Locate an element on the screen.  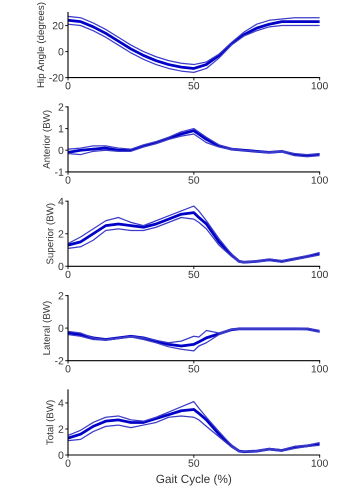
y-tick-label: -2 is located at coordinates (59, 360).